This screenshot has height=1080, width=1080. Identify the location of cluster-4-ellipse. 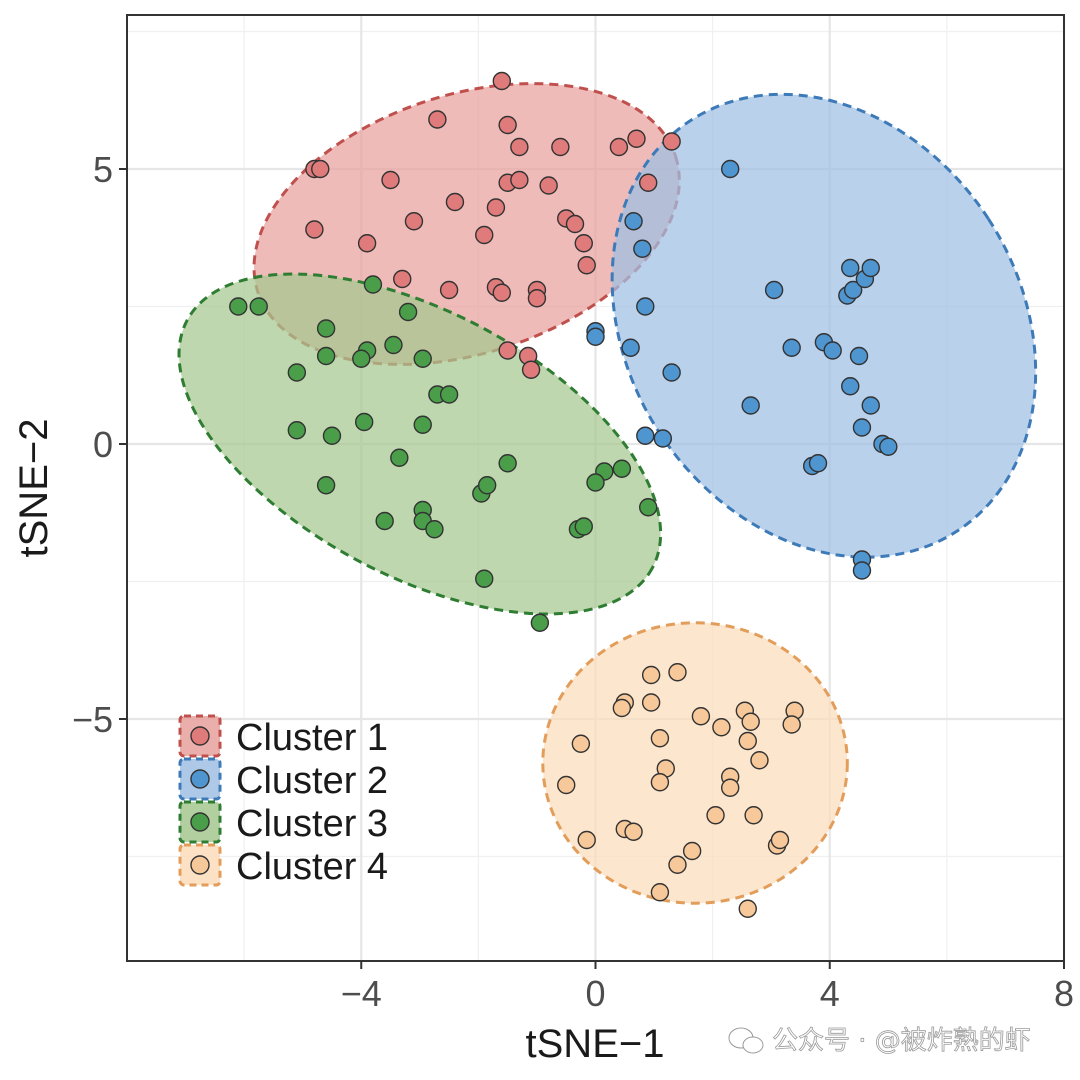
(695, 763).